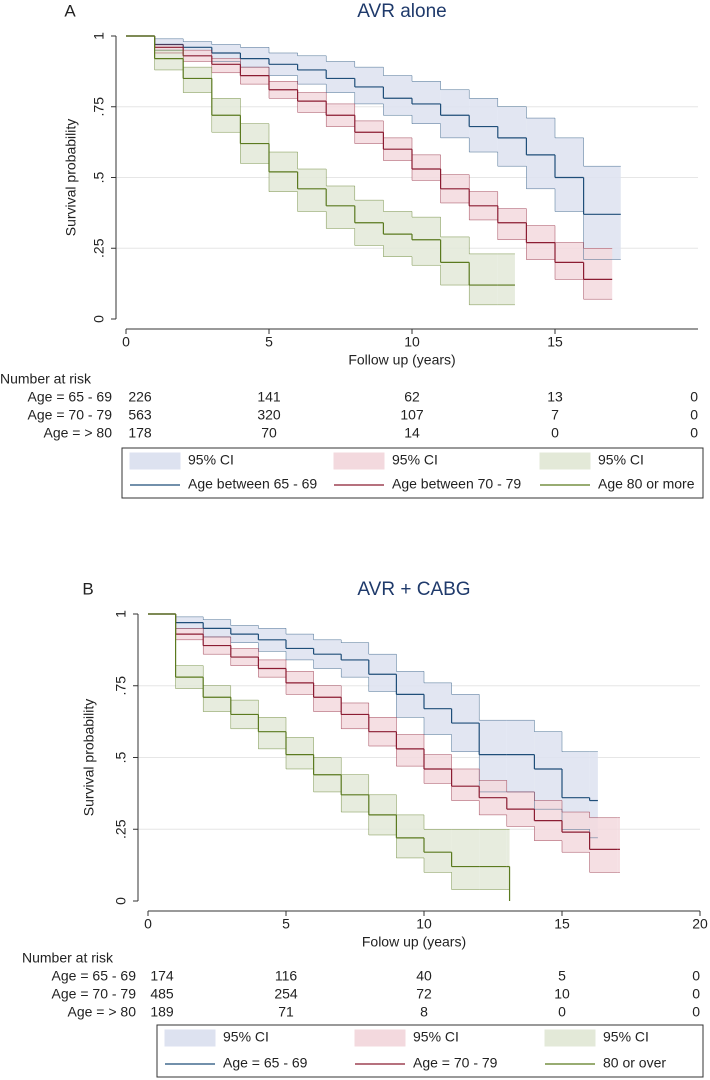 Image resolution: width=710 pixels, height=1080 pixels. Describe the element at coordinates (455, 1063) in the screenshot. I see `legend-label: Age = 70 - 79` at that location.